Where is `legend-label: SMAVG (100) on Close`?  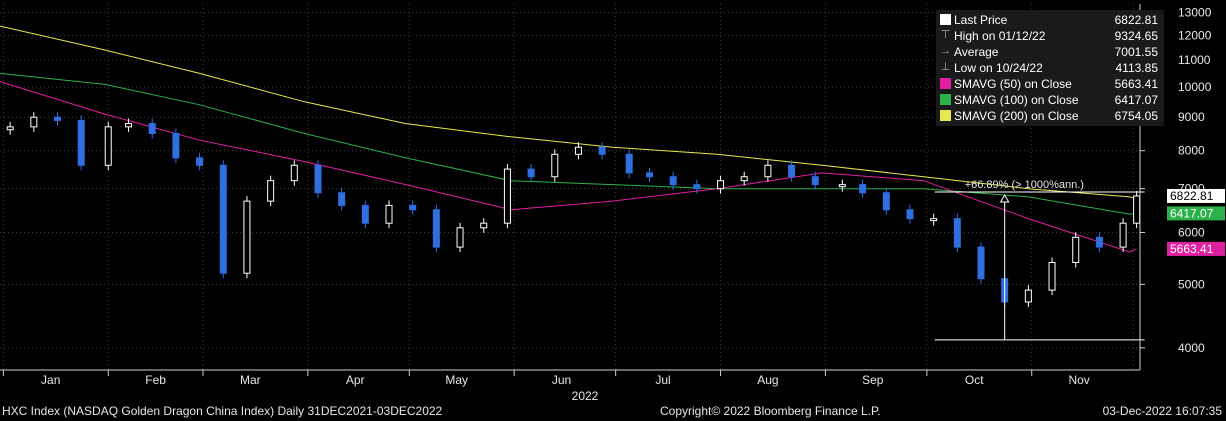 legend-label: SMAVG (100) on Close is located at coordinates (1016, 100).